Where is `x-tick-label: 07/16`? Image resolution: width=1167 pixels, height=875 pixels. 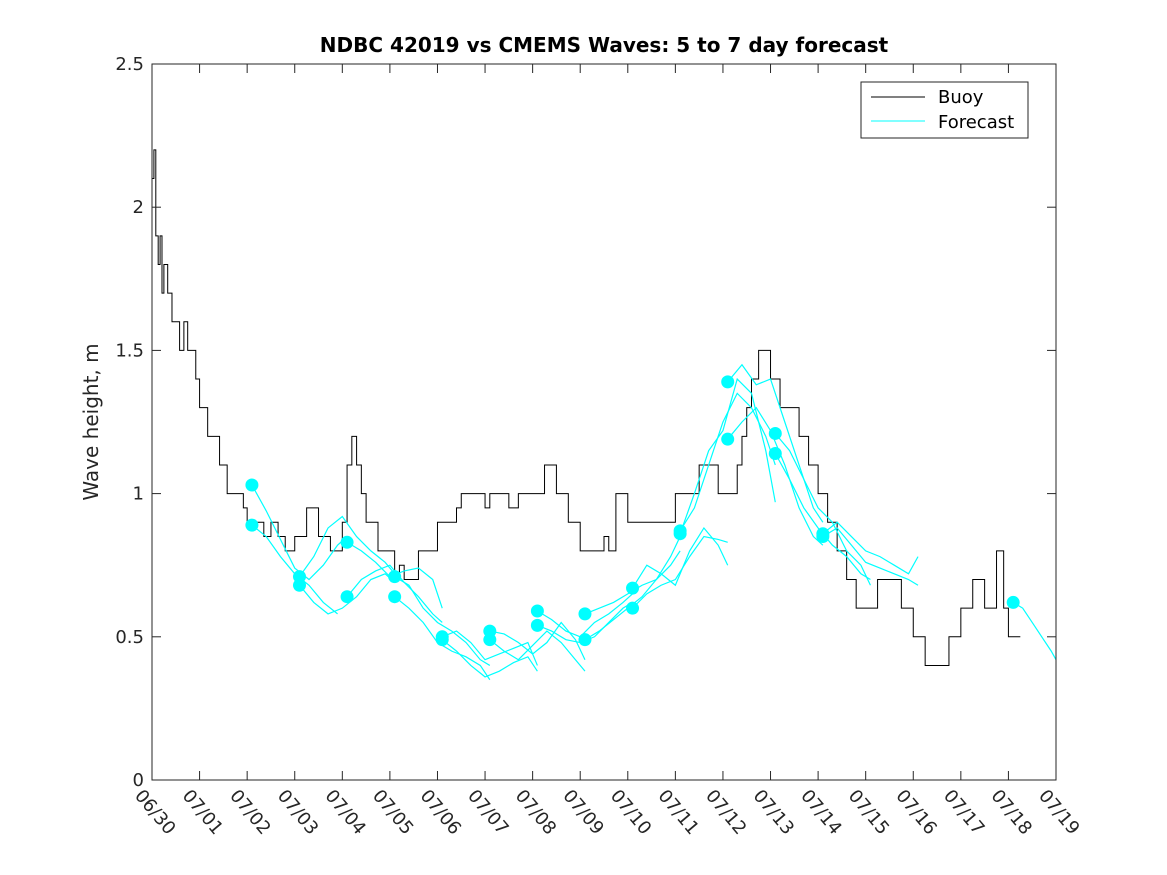
x-tick-label: 07/16 is located at coordinates (915, 812).